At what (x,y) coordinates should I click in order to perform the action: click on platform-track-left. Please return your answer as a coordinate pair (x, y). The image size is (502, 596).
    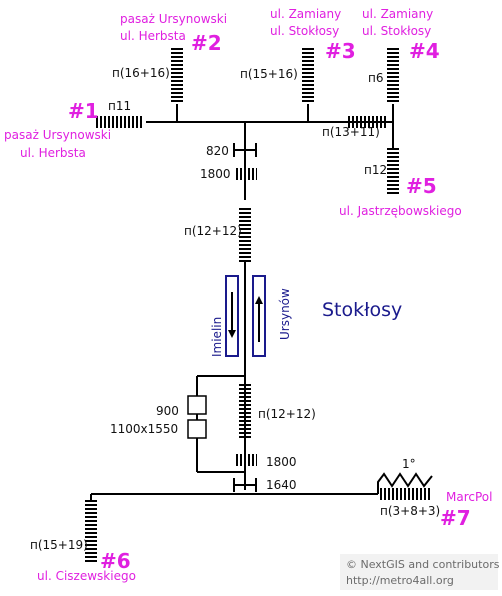
    Looking at the image, I should click on (232, 316).